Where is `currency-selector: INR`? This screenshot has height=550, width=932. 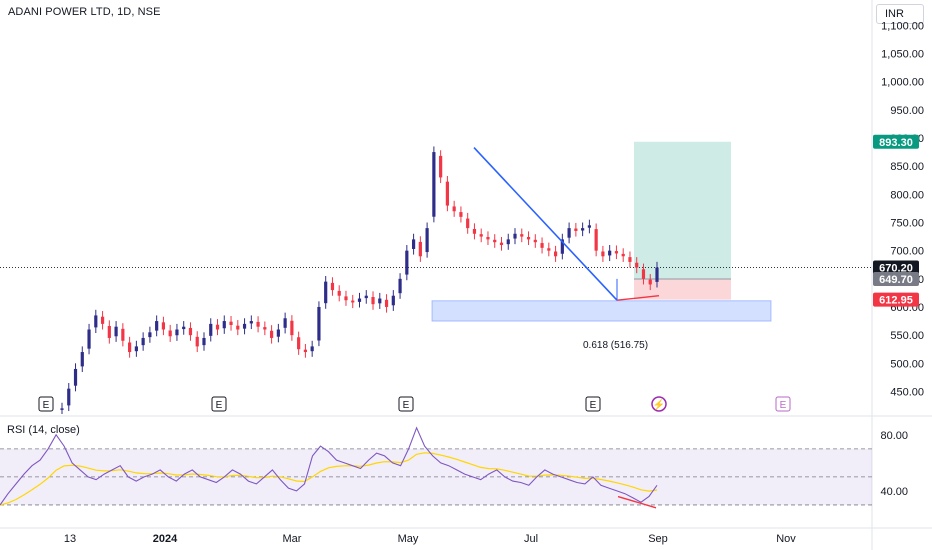
currency-selector: INR is located at coordinates (900, 14).